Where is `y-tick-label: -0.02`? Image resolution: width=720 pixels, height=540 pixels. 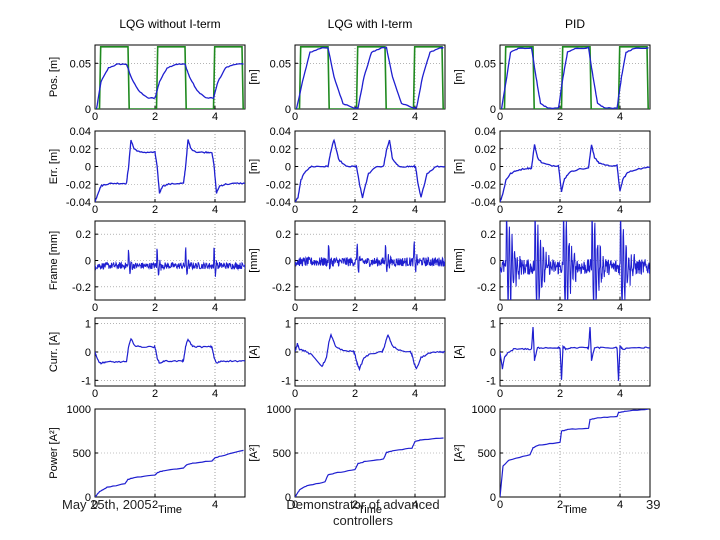
y-tick-label: -0.02 is located at coordinates (483, 185).